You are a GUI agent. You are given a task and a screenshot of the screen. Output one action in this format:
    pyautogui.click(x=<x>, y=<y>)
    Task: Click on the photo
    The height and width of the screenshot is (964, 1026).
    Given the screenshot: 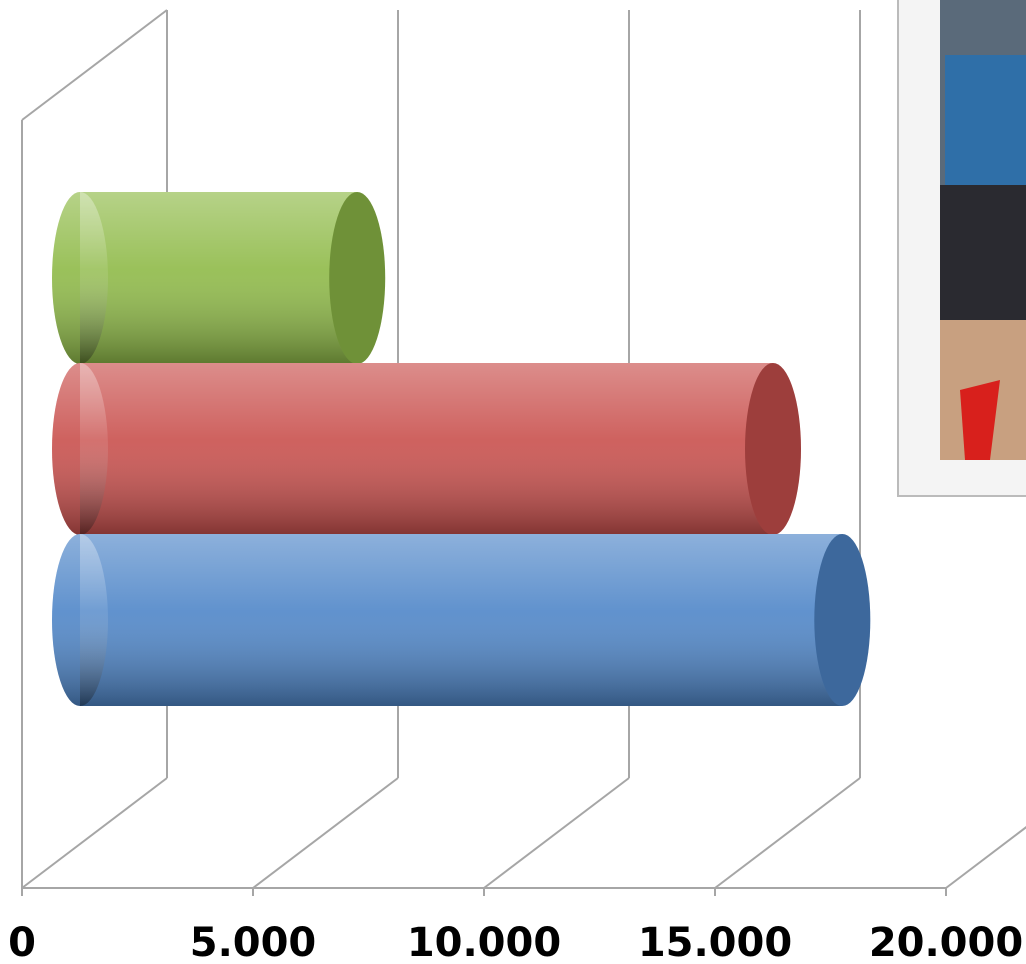 What is the action you would take?
    pyautogui.click(x=961, y=248)
    